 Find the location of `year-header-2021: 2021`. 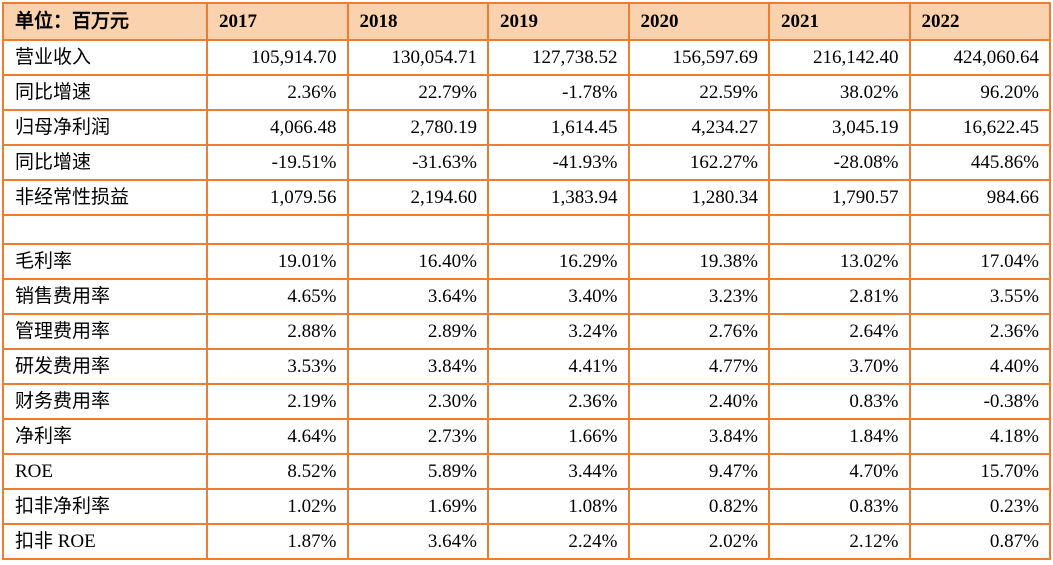

year-header-2021: 2021 is located at coordinates (839, 21).